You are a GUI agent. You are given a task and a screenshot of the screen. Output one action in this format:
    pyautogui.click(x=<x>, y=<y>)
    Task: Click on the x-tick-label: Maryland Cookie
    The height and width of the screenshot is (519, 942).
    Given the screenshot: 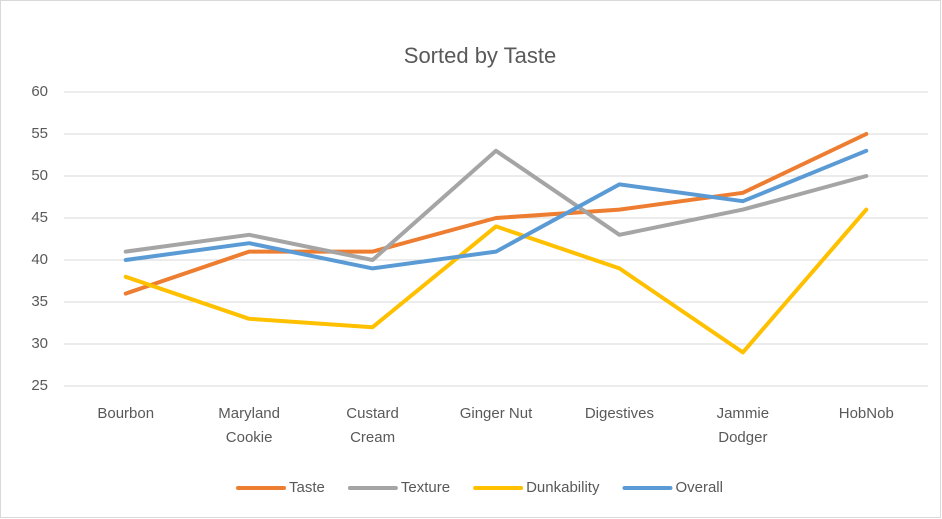 What is the action you would take?
    pyautogui.click(x=249, y=425)
    